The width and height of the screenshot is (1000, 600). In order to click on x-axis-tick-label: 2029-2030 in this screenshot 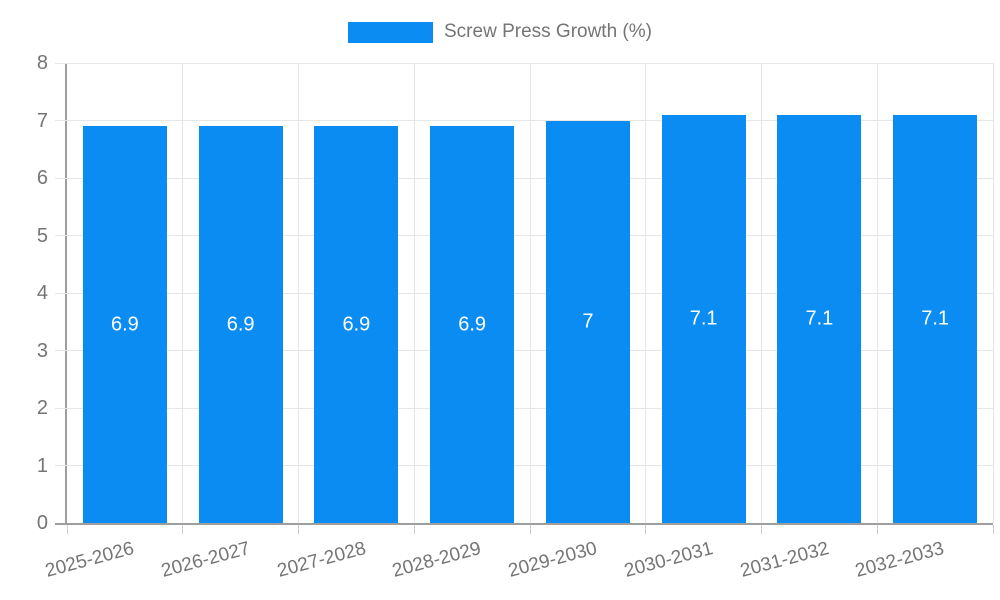, I will do `click(553, 560)`.